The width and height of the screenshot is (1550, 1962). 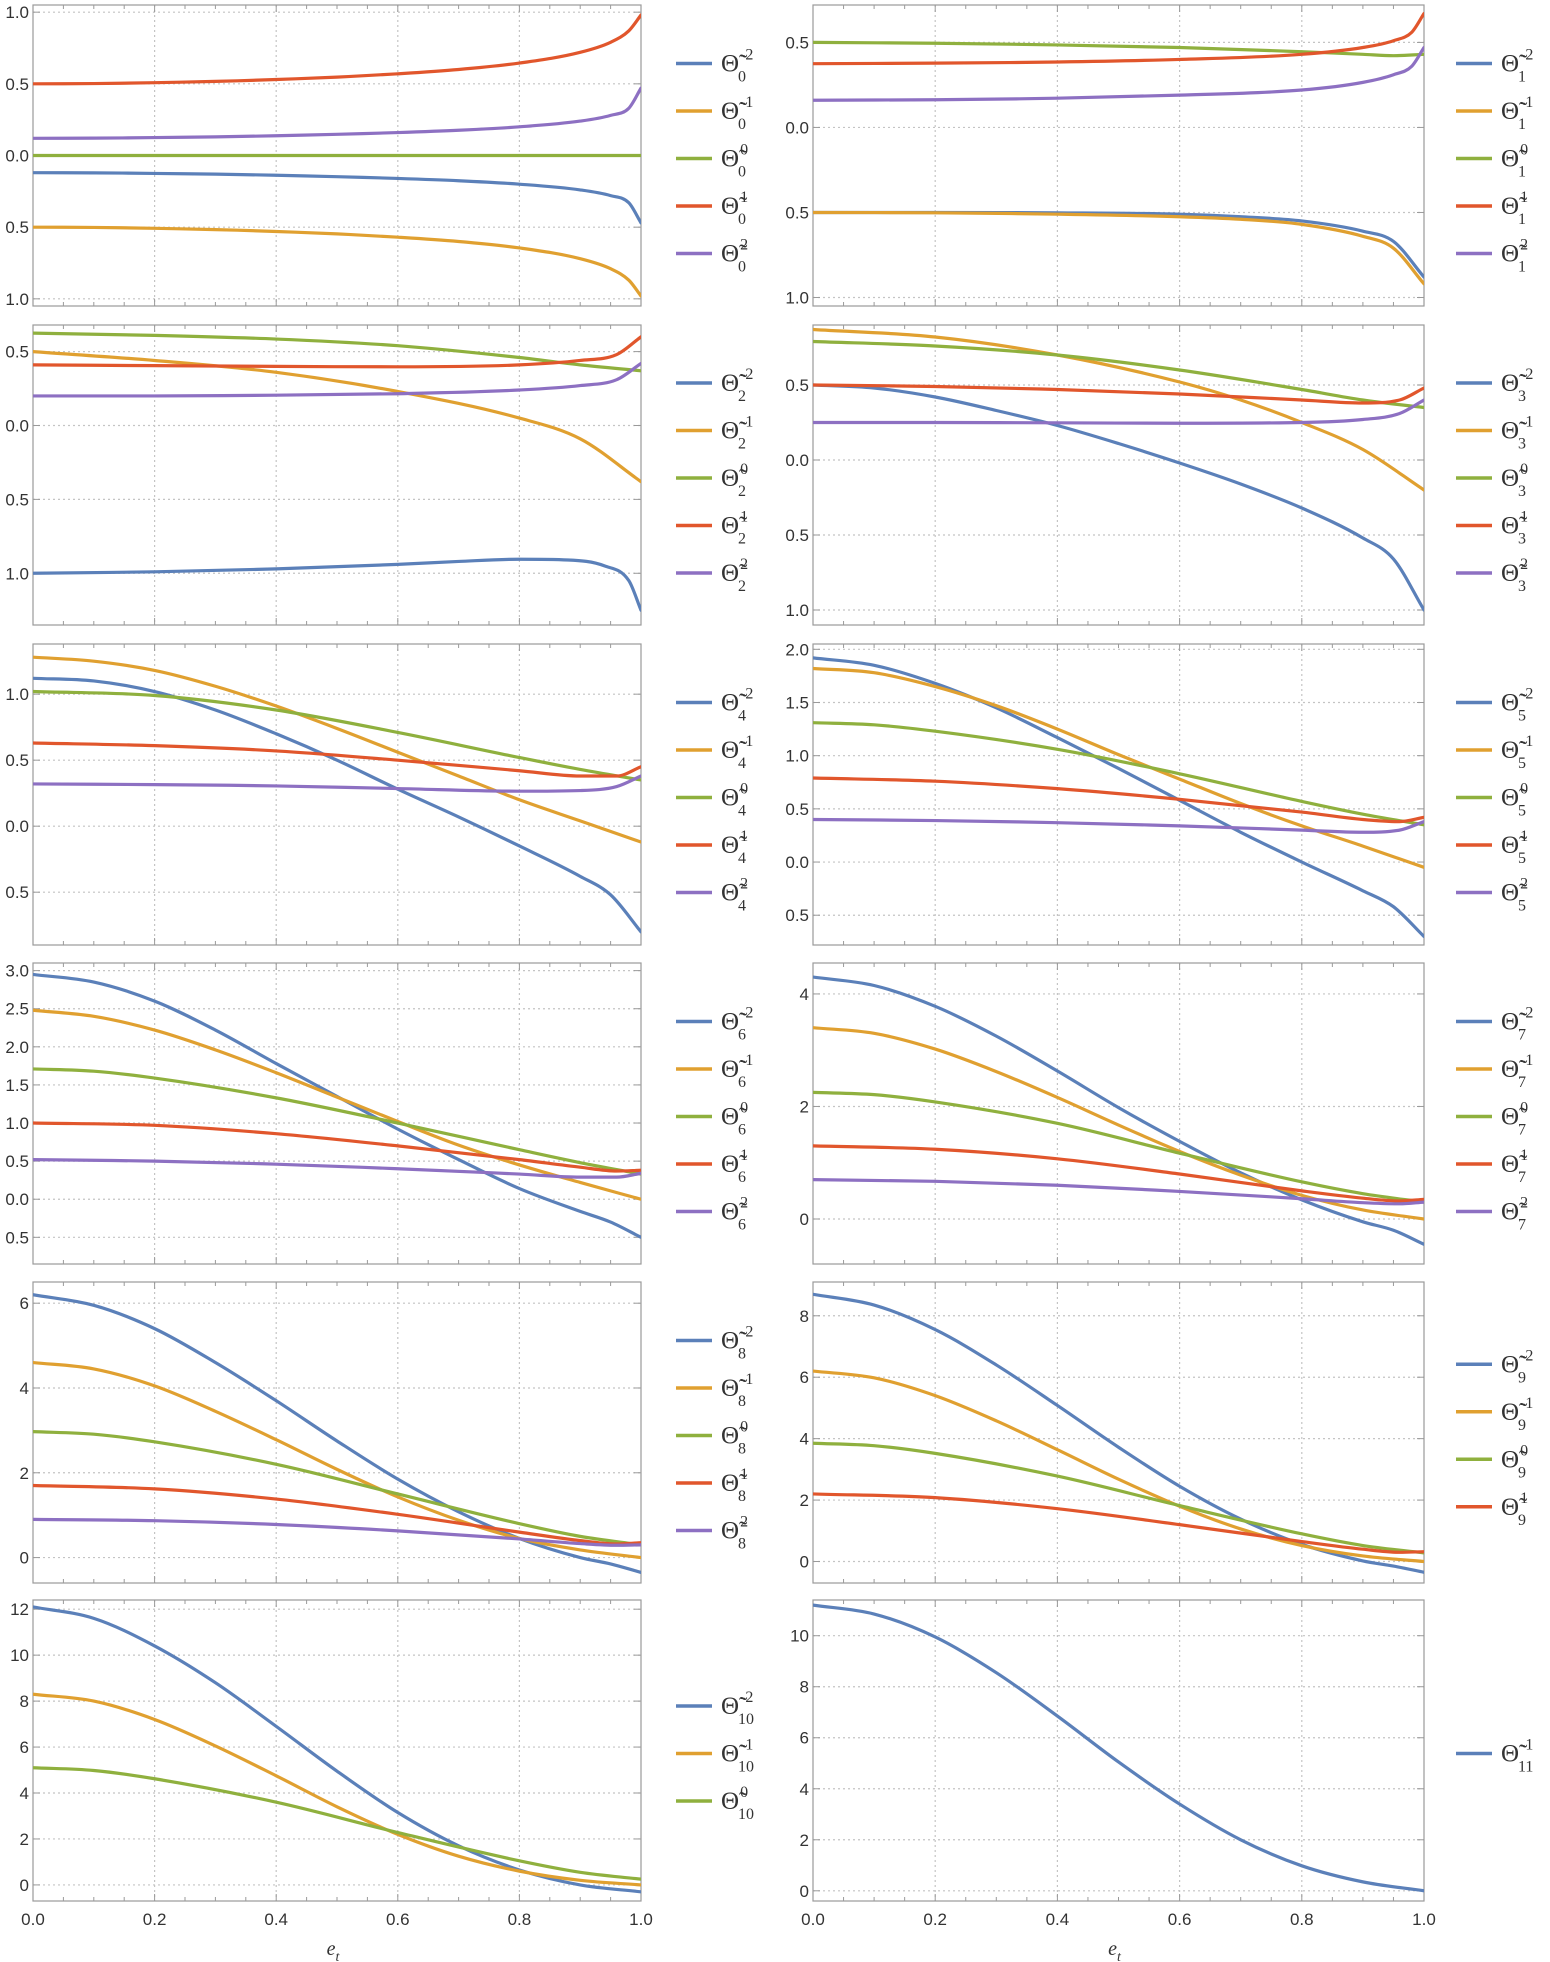 What do you see at coordinates (737, 433) in the screenshot?
I see `legend-entry: Θ̃-1 2` at bounding box center [737, 433].